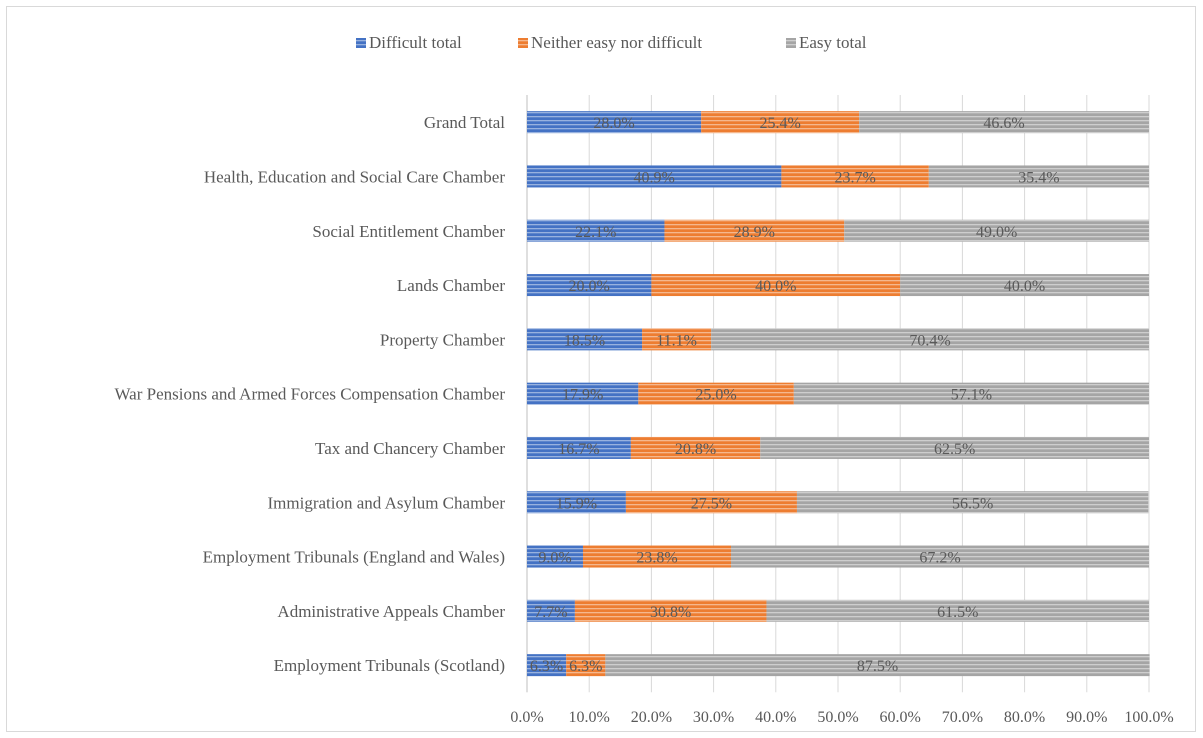 Image resolution: width=1203 pixels, height=738 pixels. I want to click on data-label: 62.5%, so click(954, 449).